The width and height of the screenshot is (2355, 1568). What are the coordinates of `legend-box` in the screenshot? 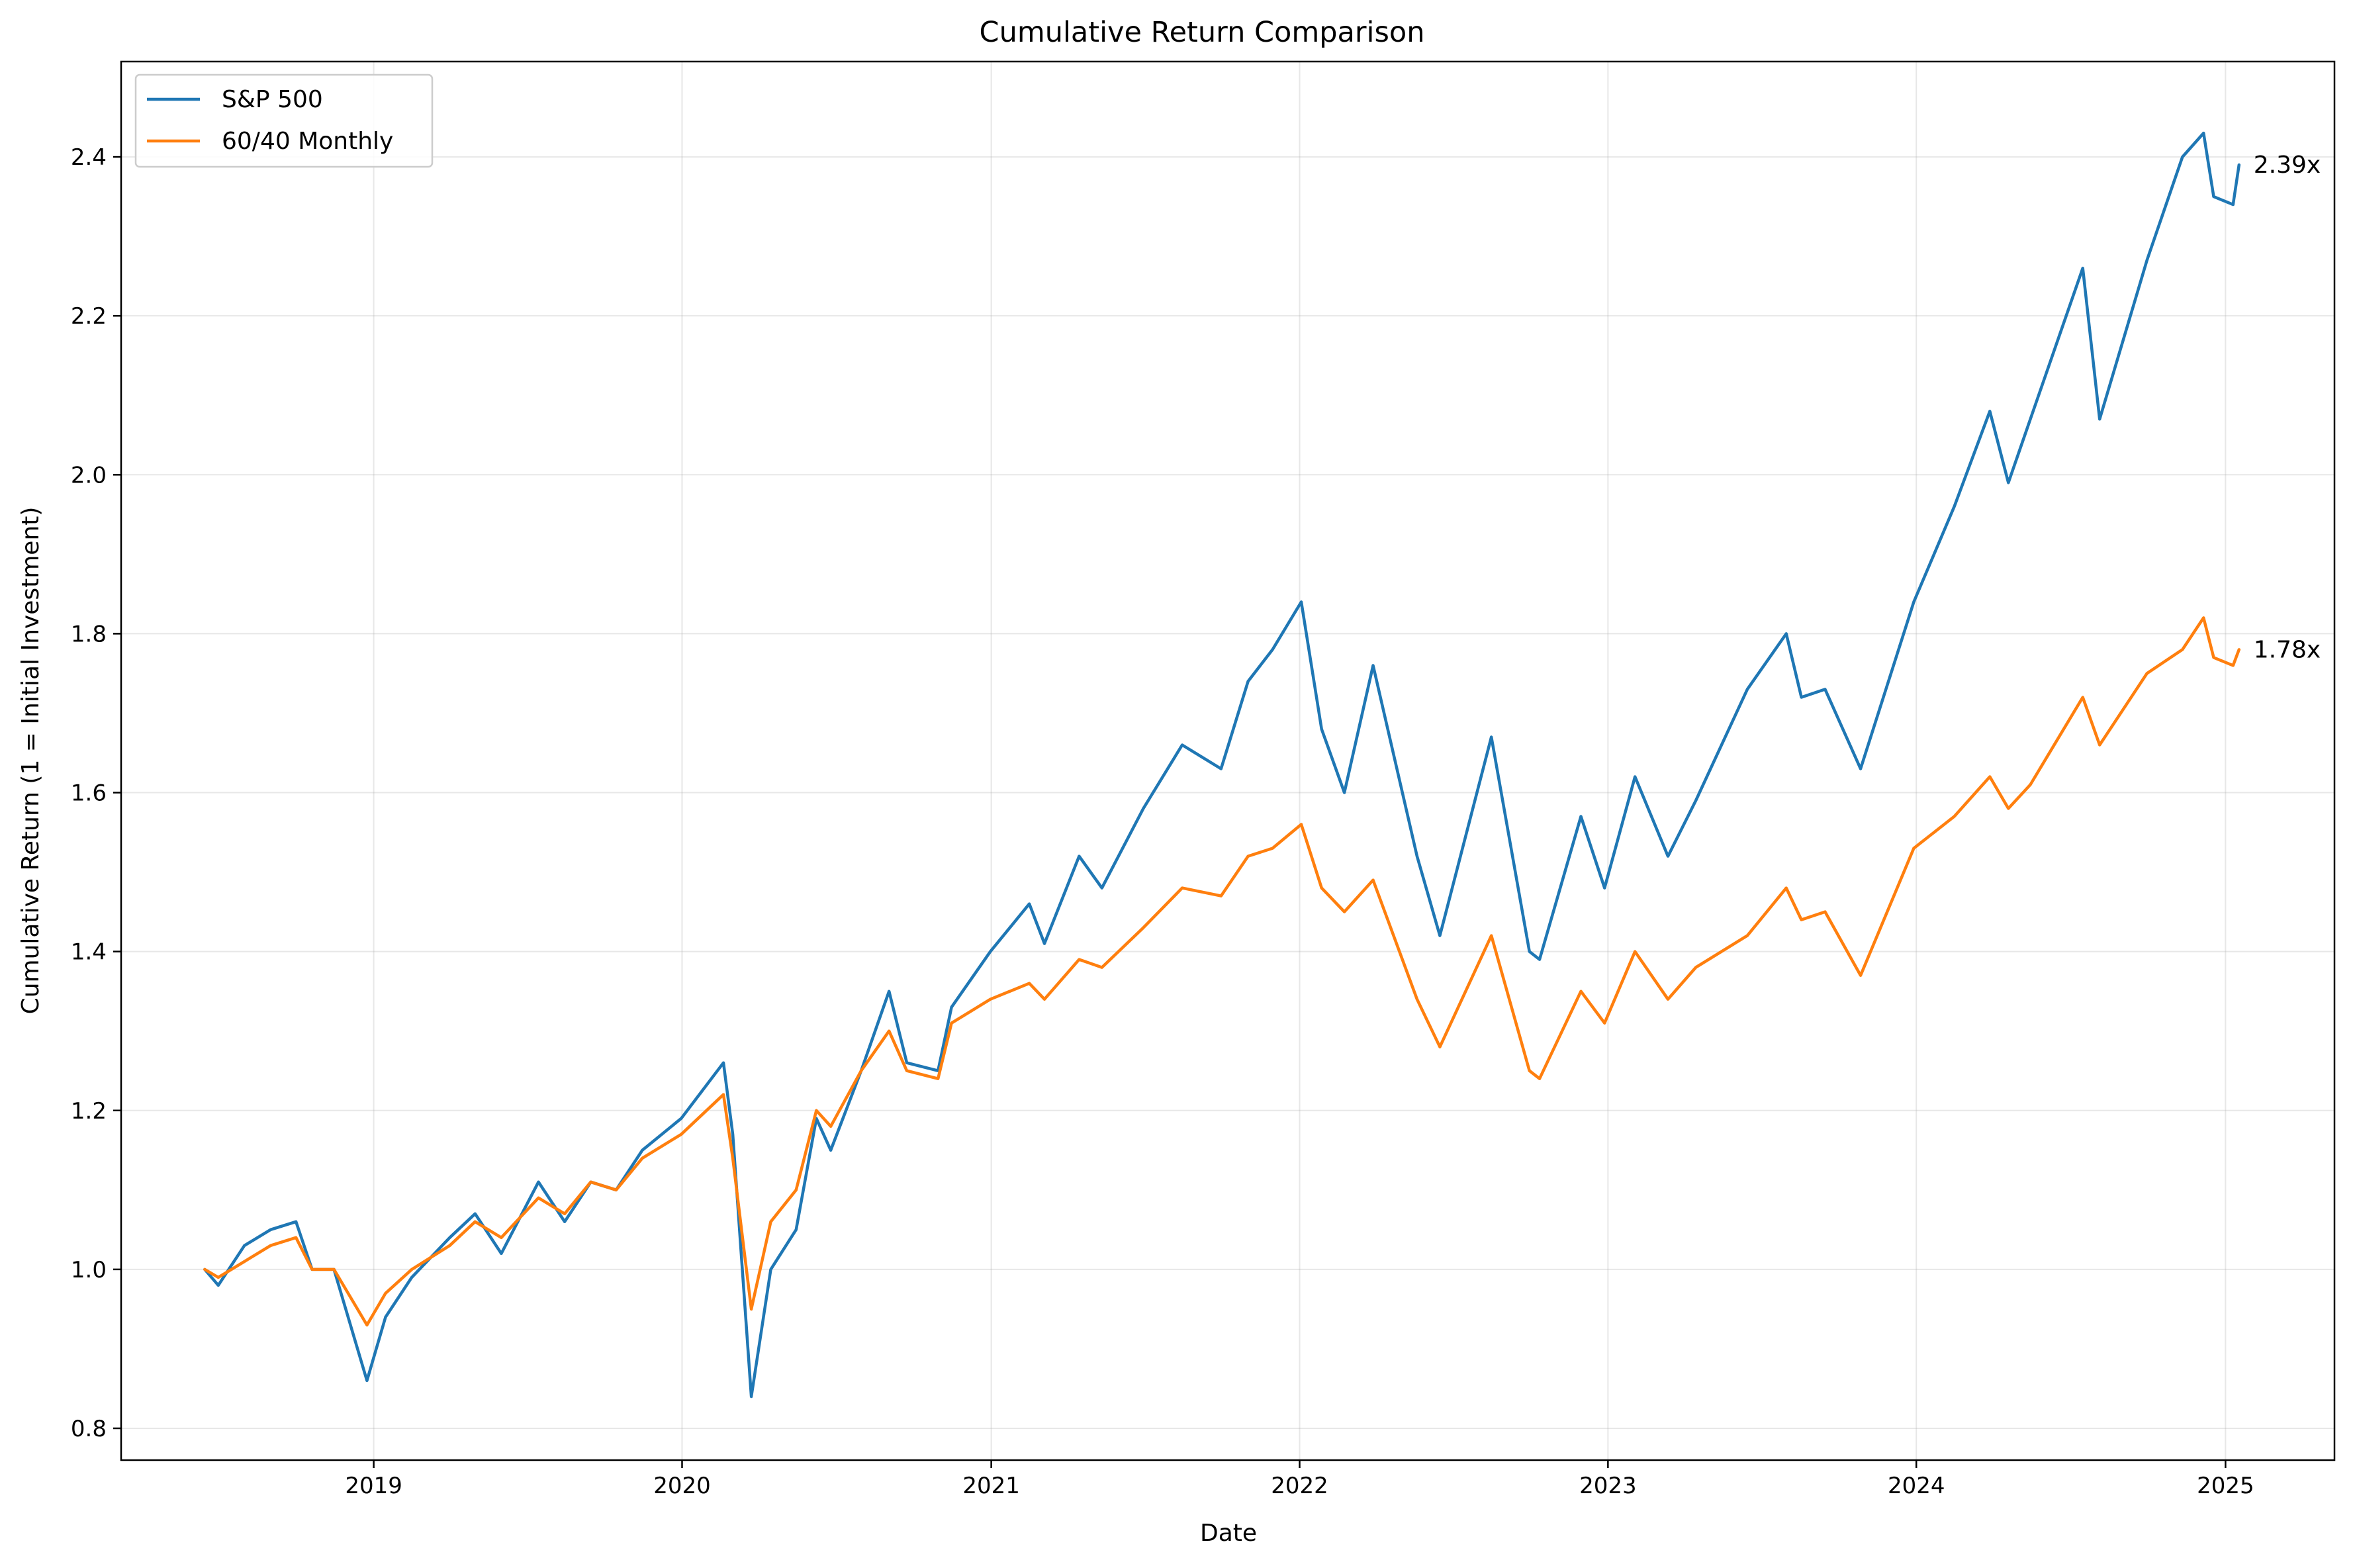 It's located at (284, 120).